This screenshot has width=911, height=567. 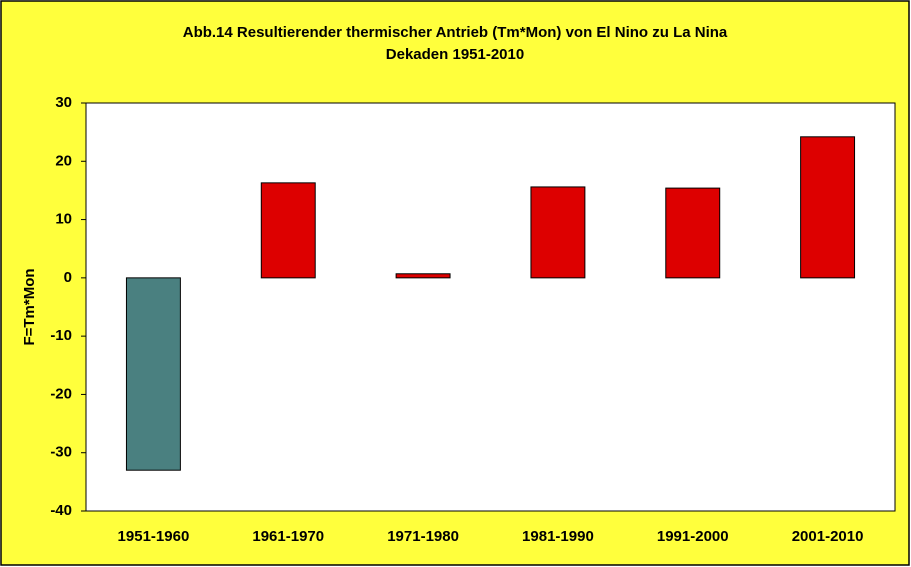 What do you see at coordinates (29, 306) in the screenshot?
I see `y-axis-label: F=Tm*Mon` at bounding box center [29, 306].